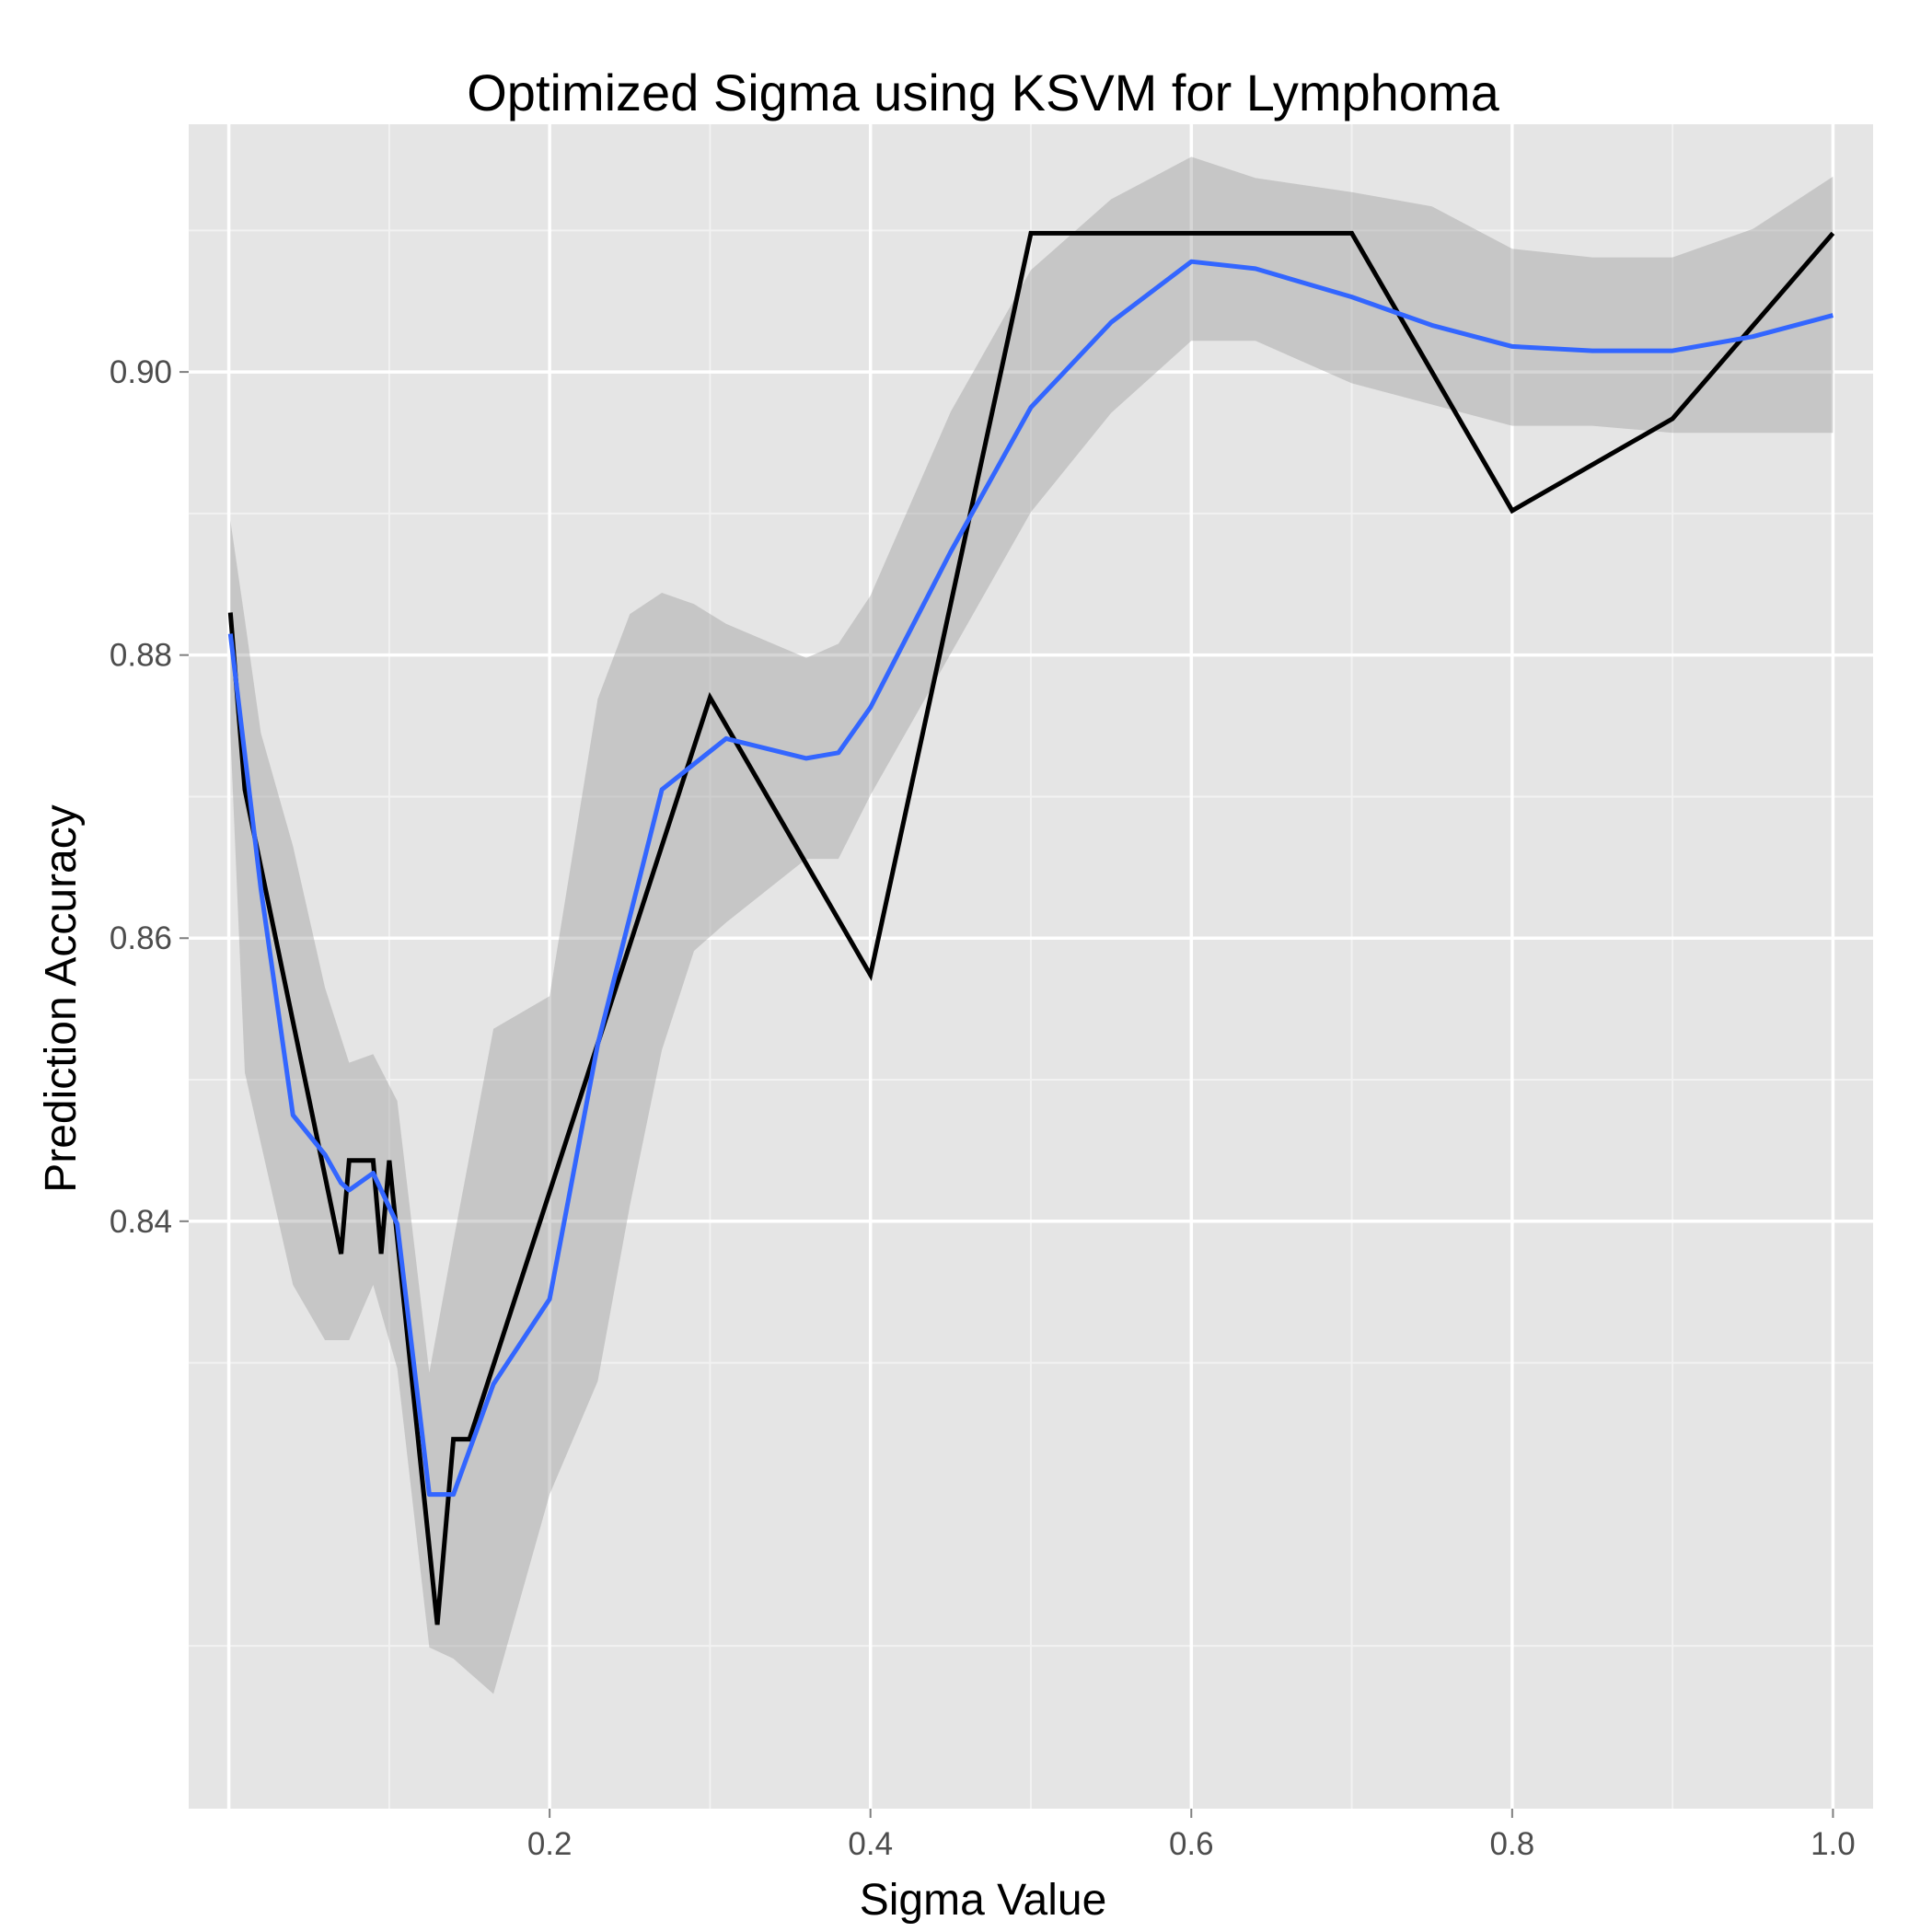 This screenshot has height=1932, width=1932. Describe the element at coordinates (141, 938) in the screenshot. I see `y-tick-label: 0.86` at that location.